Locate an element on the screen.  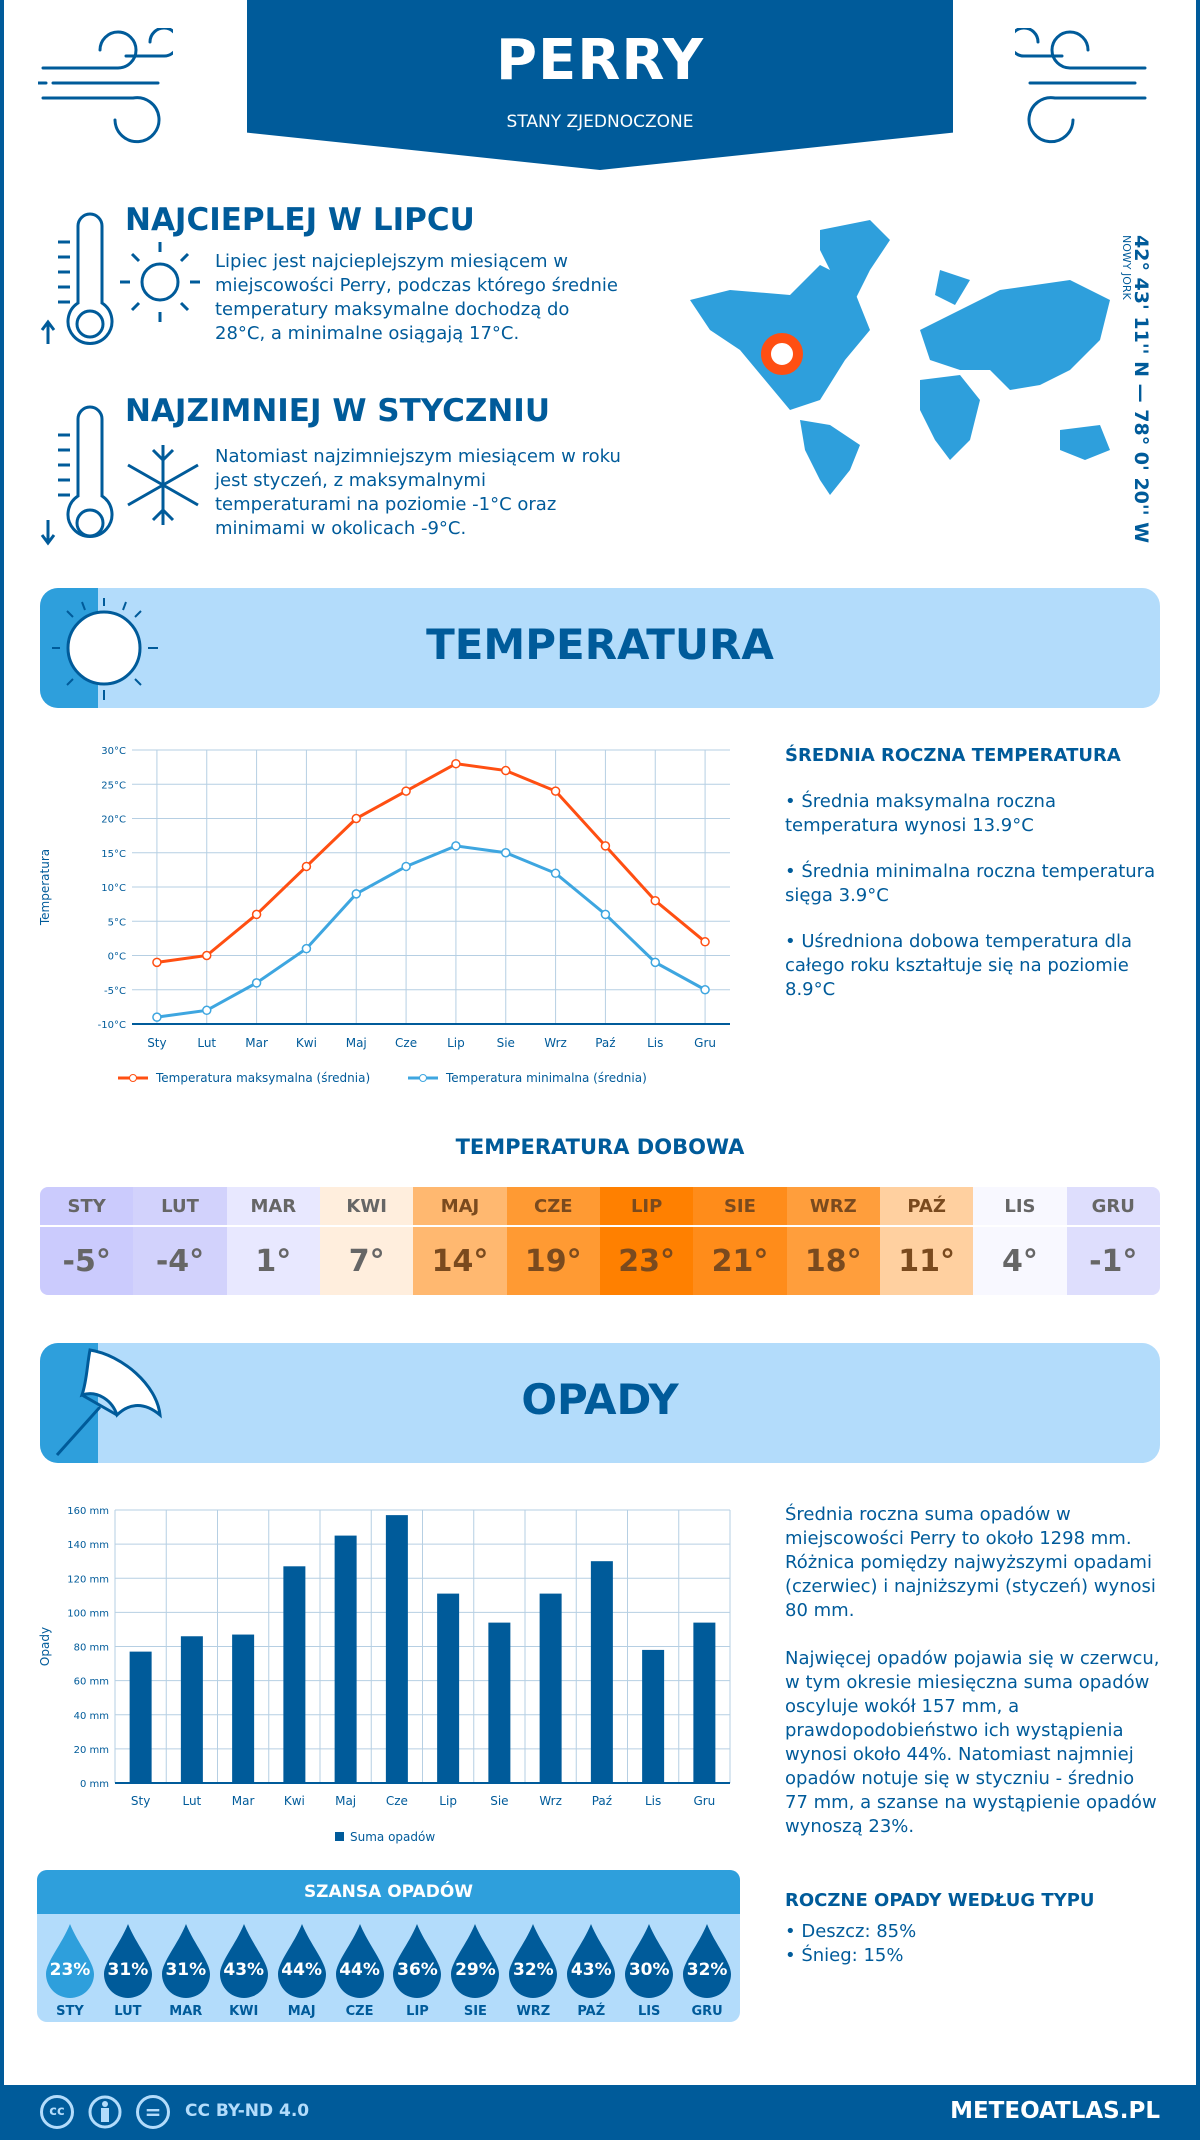
location-label: NOWY JORK 42° 43' 11'' N — 78° 0' 20'' W is located at coordinates (1136, 389).